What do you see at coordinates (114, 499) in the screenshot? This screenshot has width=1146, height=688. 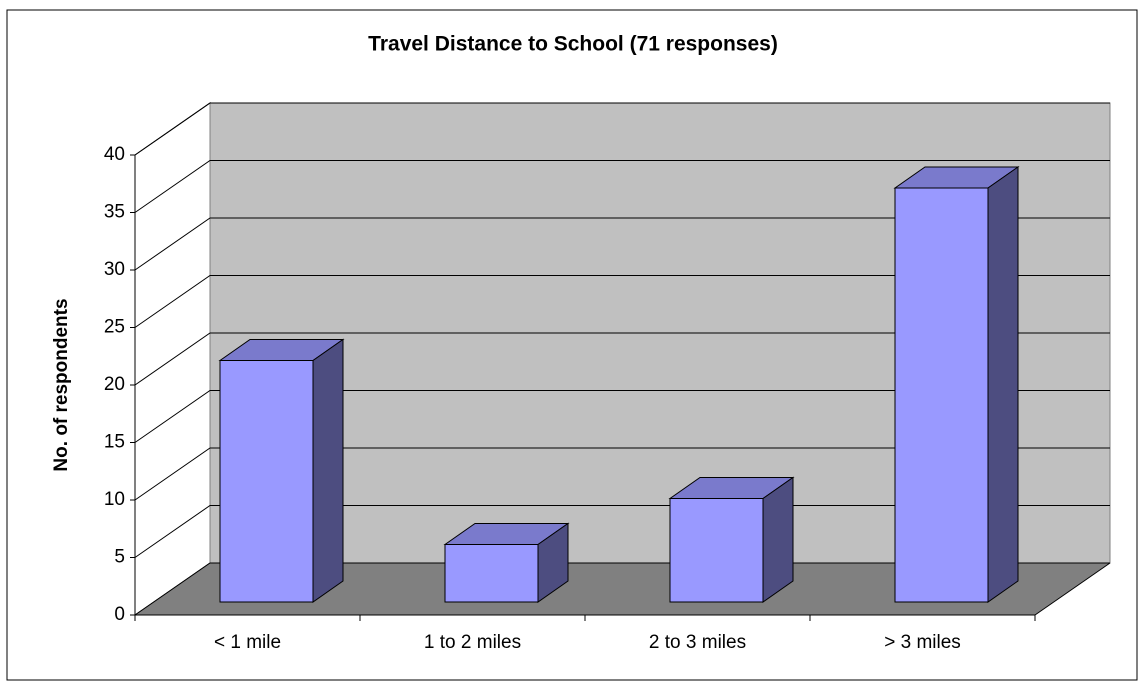 I see `y-tick-label: 10` at bounding box center [114, 499].